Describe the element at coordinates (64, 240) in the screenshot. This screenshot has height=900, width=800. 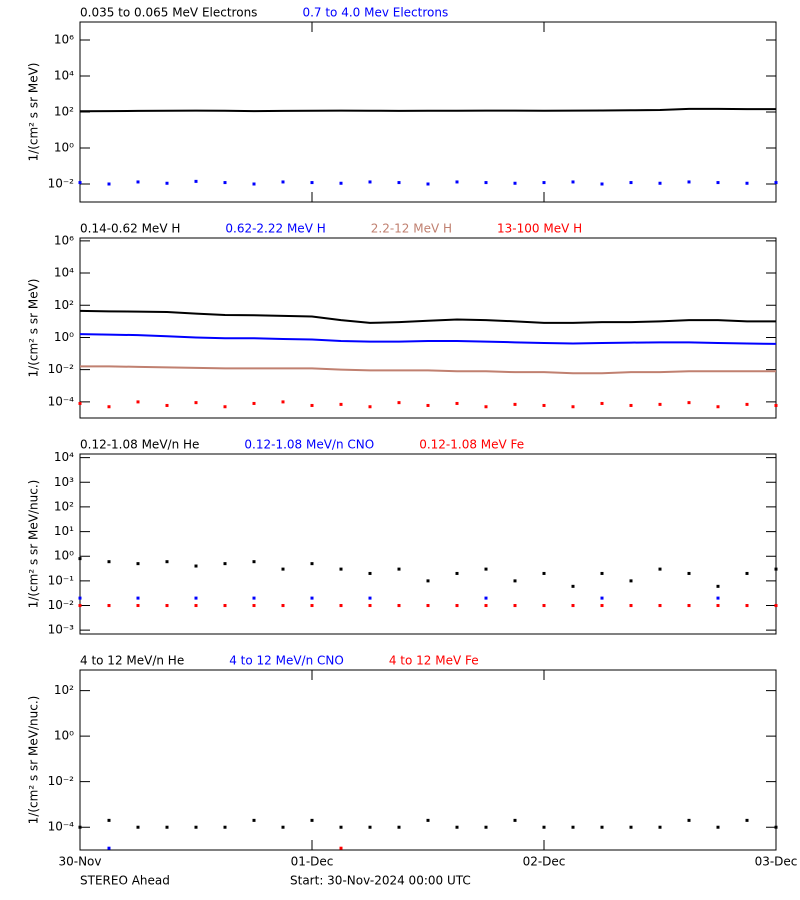
I see `y-tick-label: 10⁶` at that location.